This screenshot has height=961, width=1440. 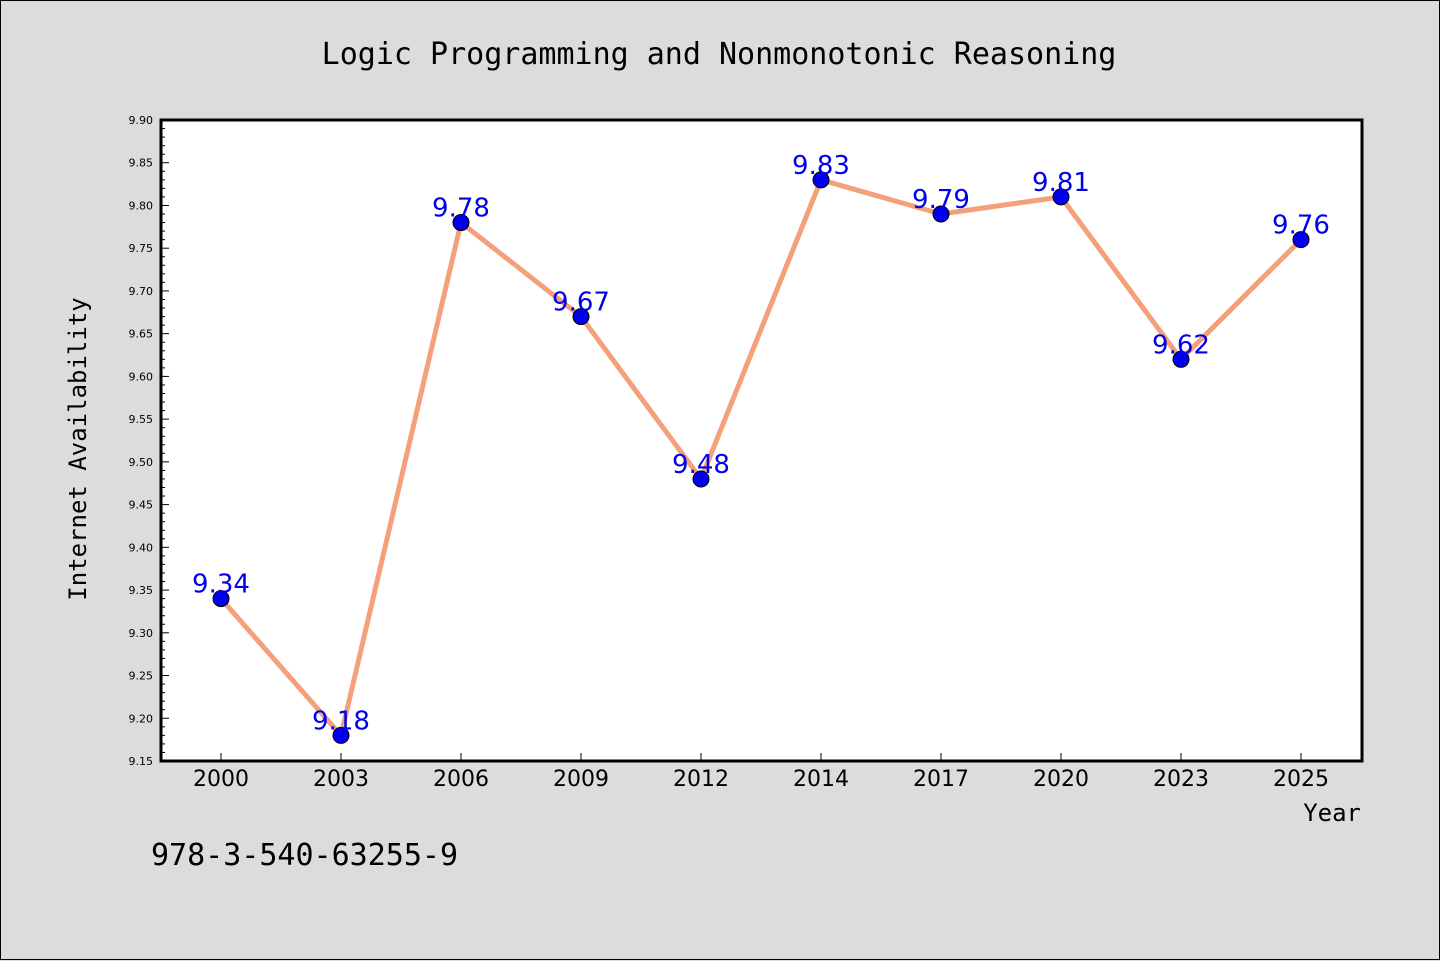 I want to click on data-label: 9.78, so click(x=461, y=209).